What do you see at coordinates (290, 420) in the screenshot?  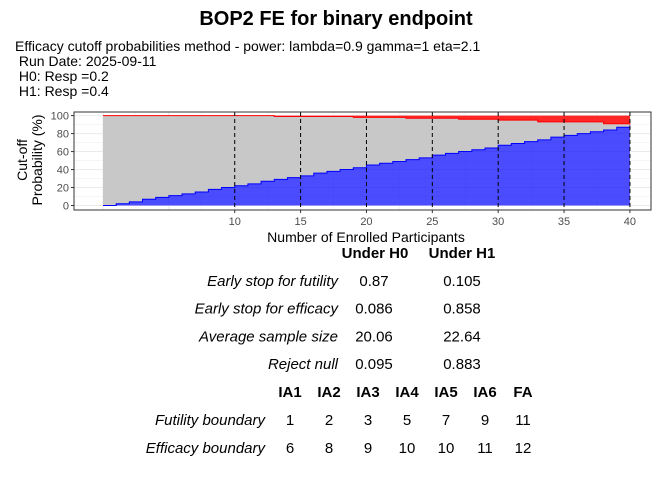 I see `boundary-value: 1` at bounding box center [290, 420].